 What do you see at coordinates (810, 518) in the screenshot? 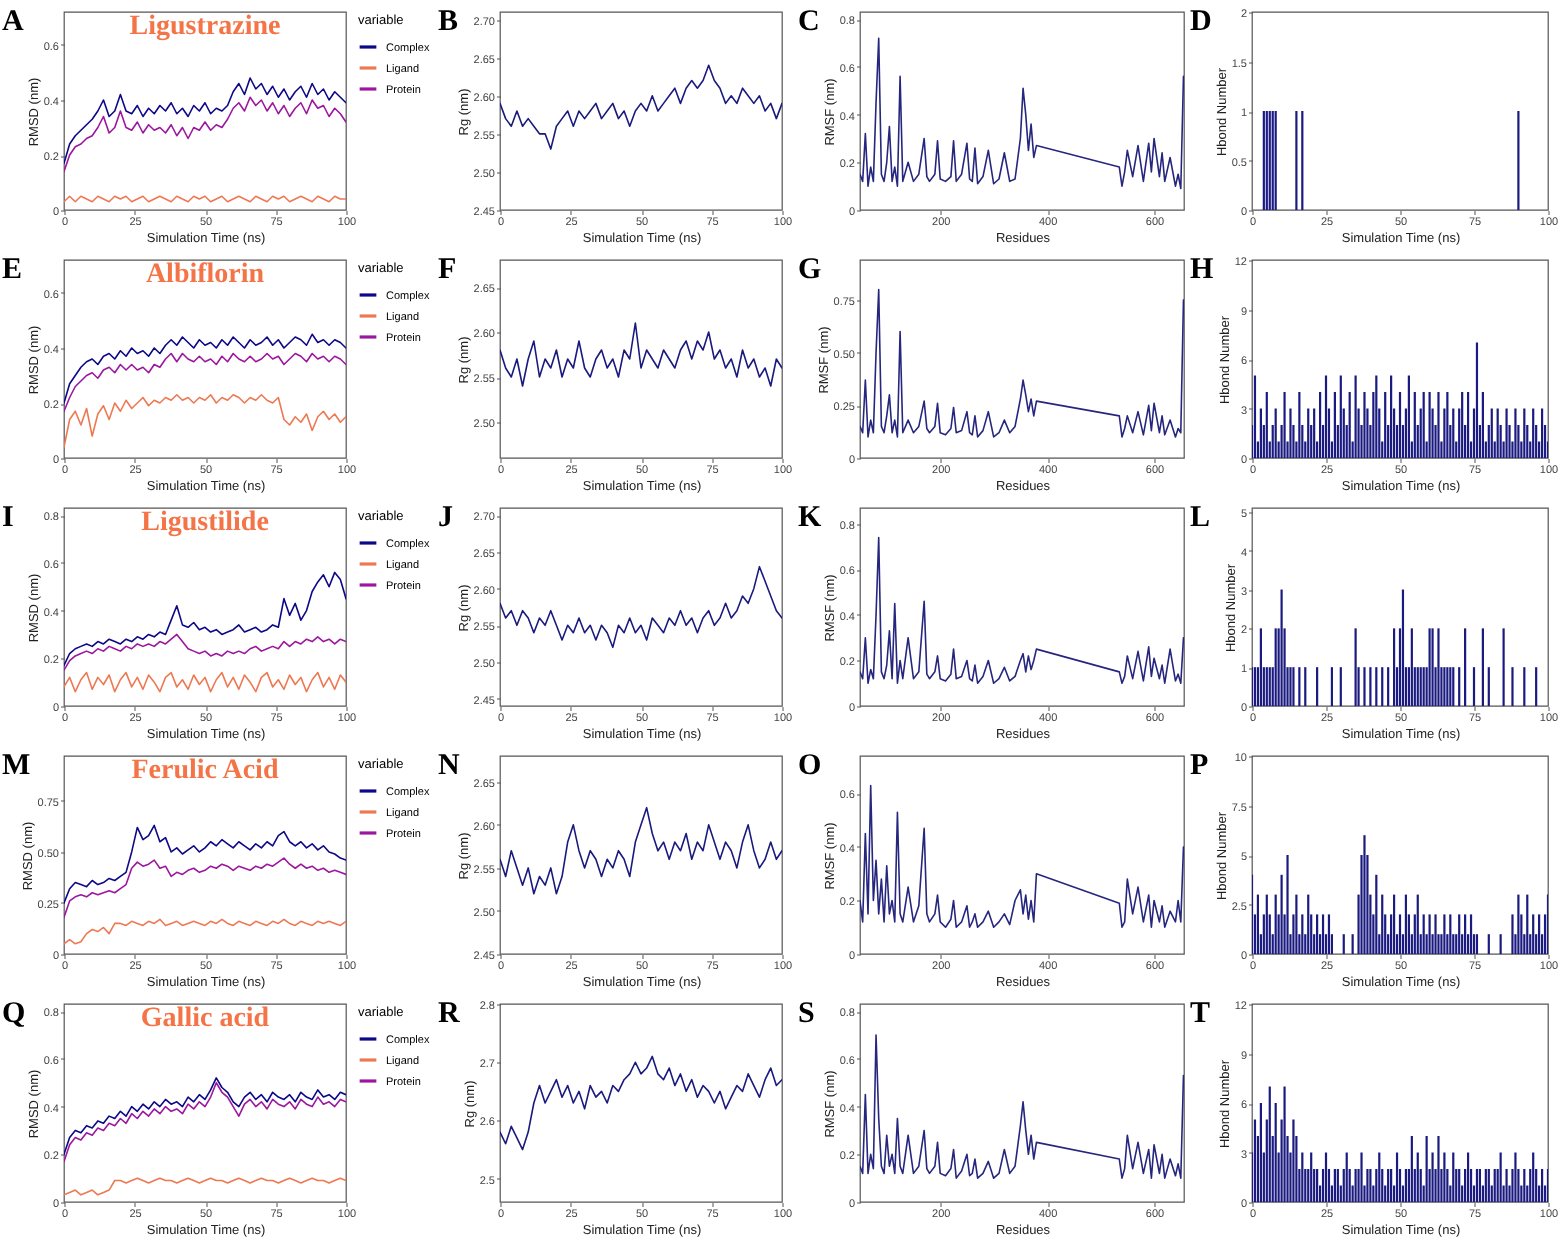
I see `text: K` at bounding box center [810, 518].